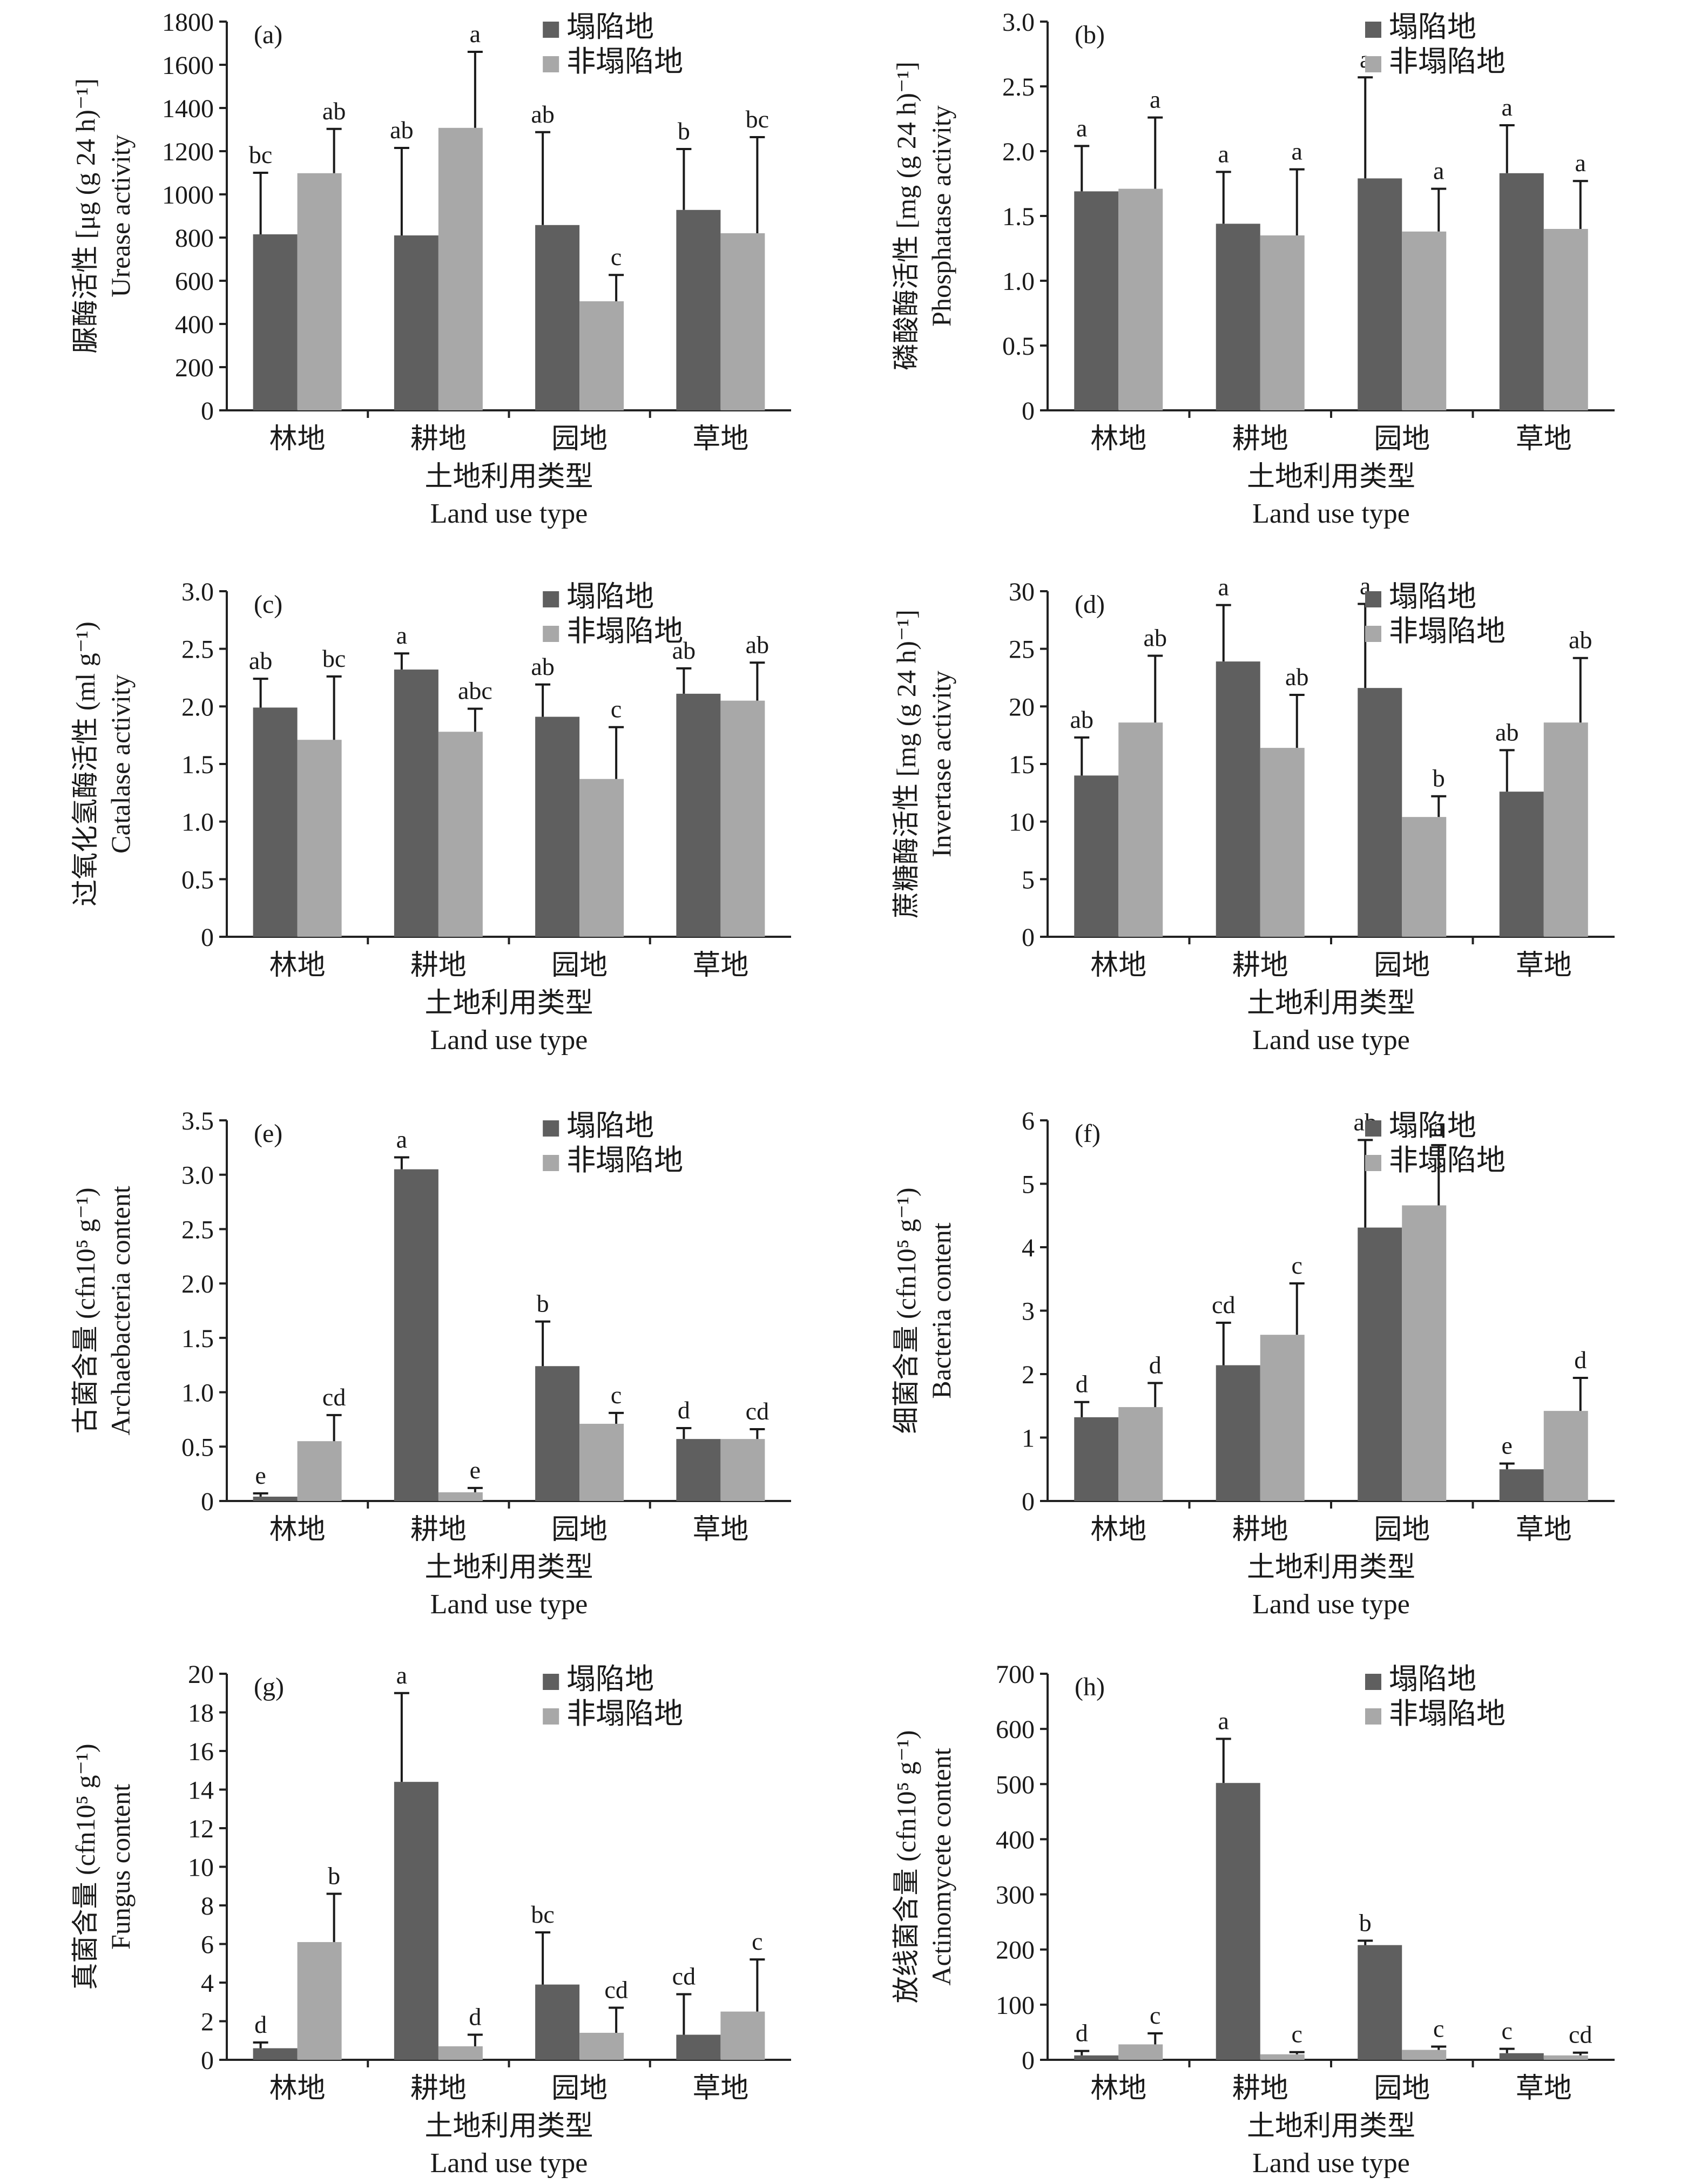 Image resolution: width=1701 pixels, height=2184 pixels. Describe the element at coordinates (1018, 281) in the screenshot. I see `y-tick-label: 1.0` at that location.